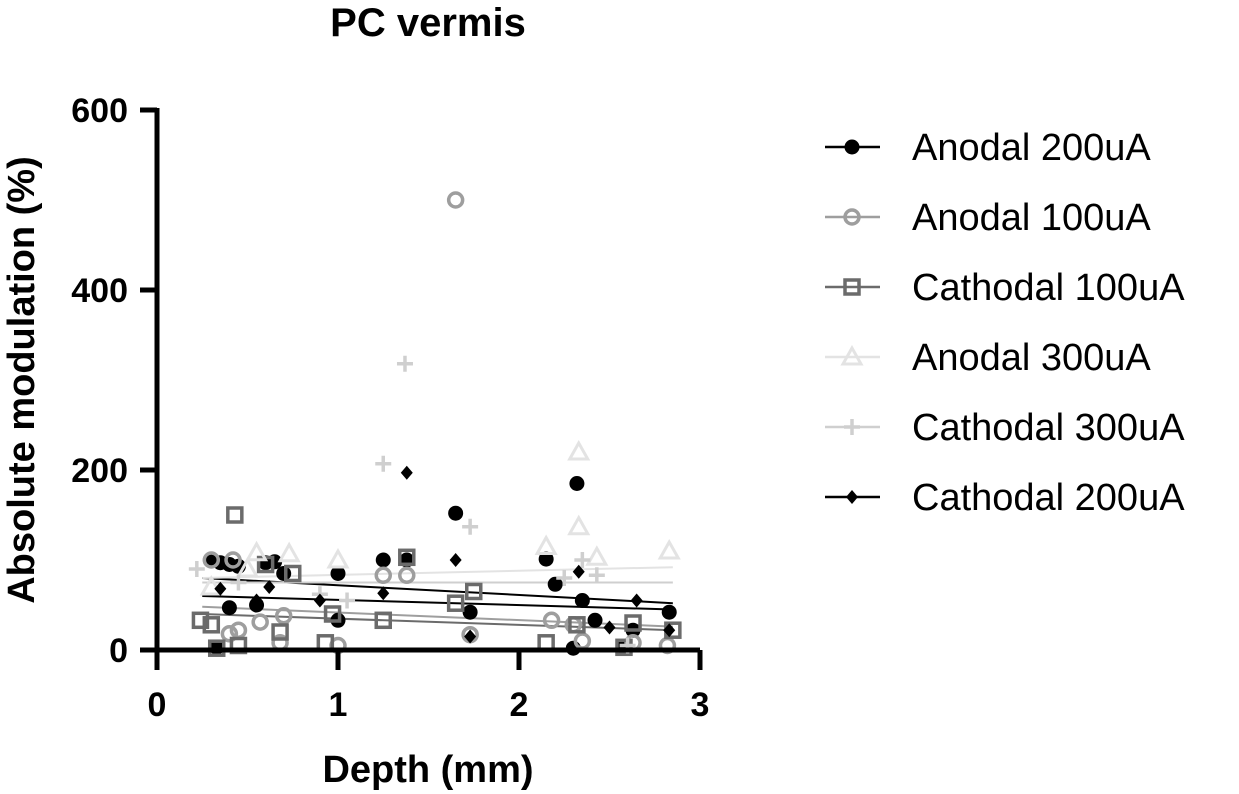 The width and height of the screenshot is (1239, 794). Describe the element at coordinates (519, 705) in the screenshot. I see `x-tick-label: 2` at that location.